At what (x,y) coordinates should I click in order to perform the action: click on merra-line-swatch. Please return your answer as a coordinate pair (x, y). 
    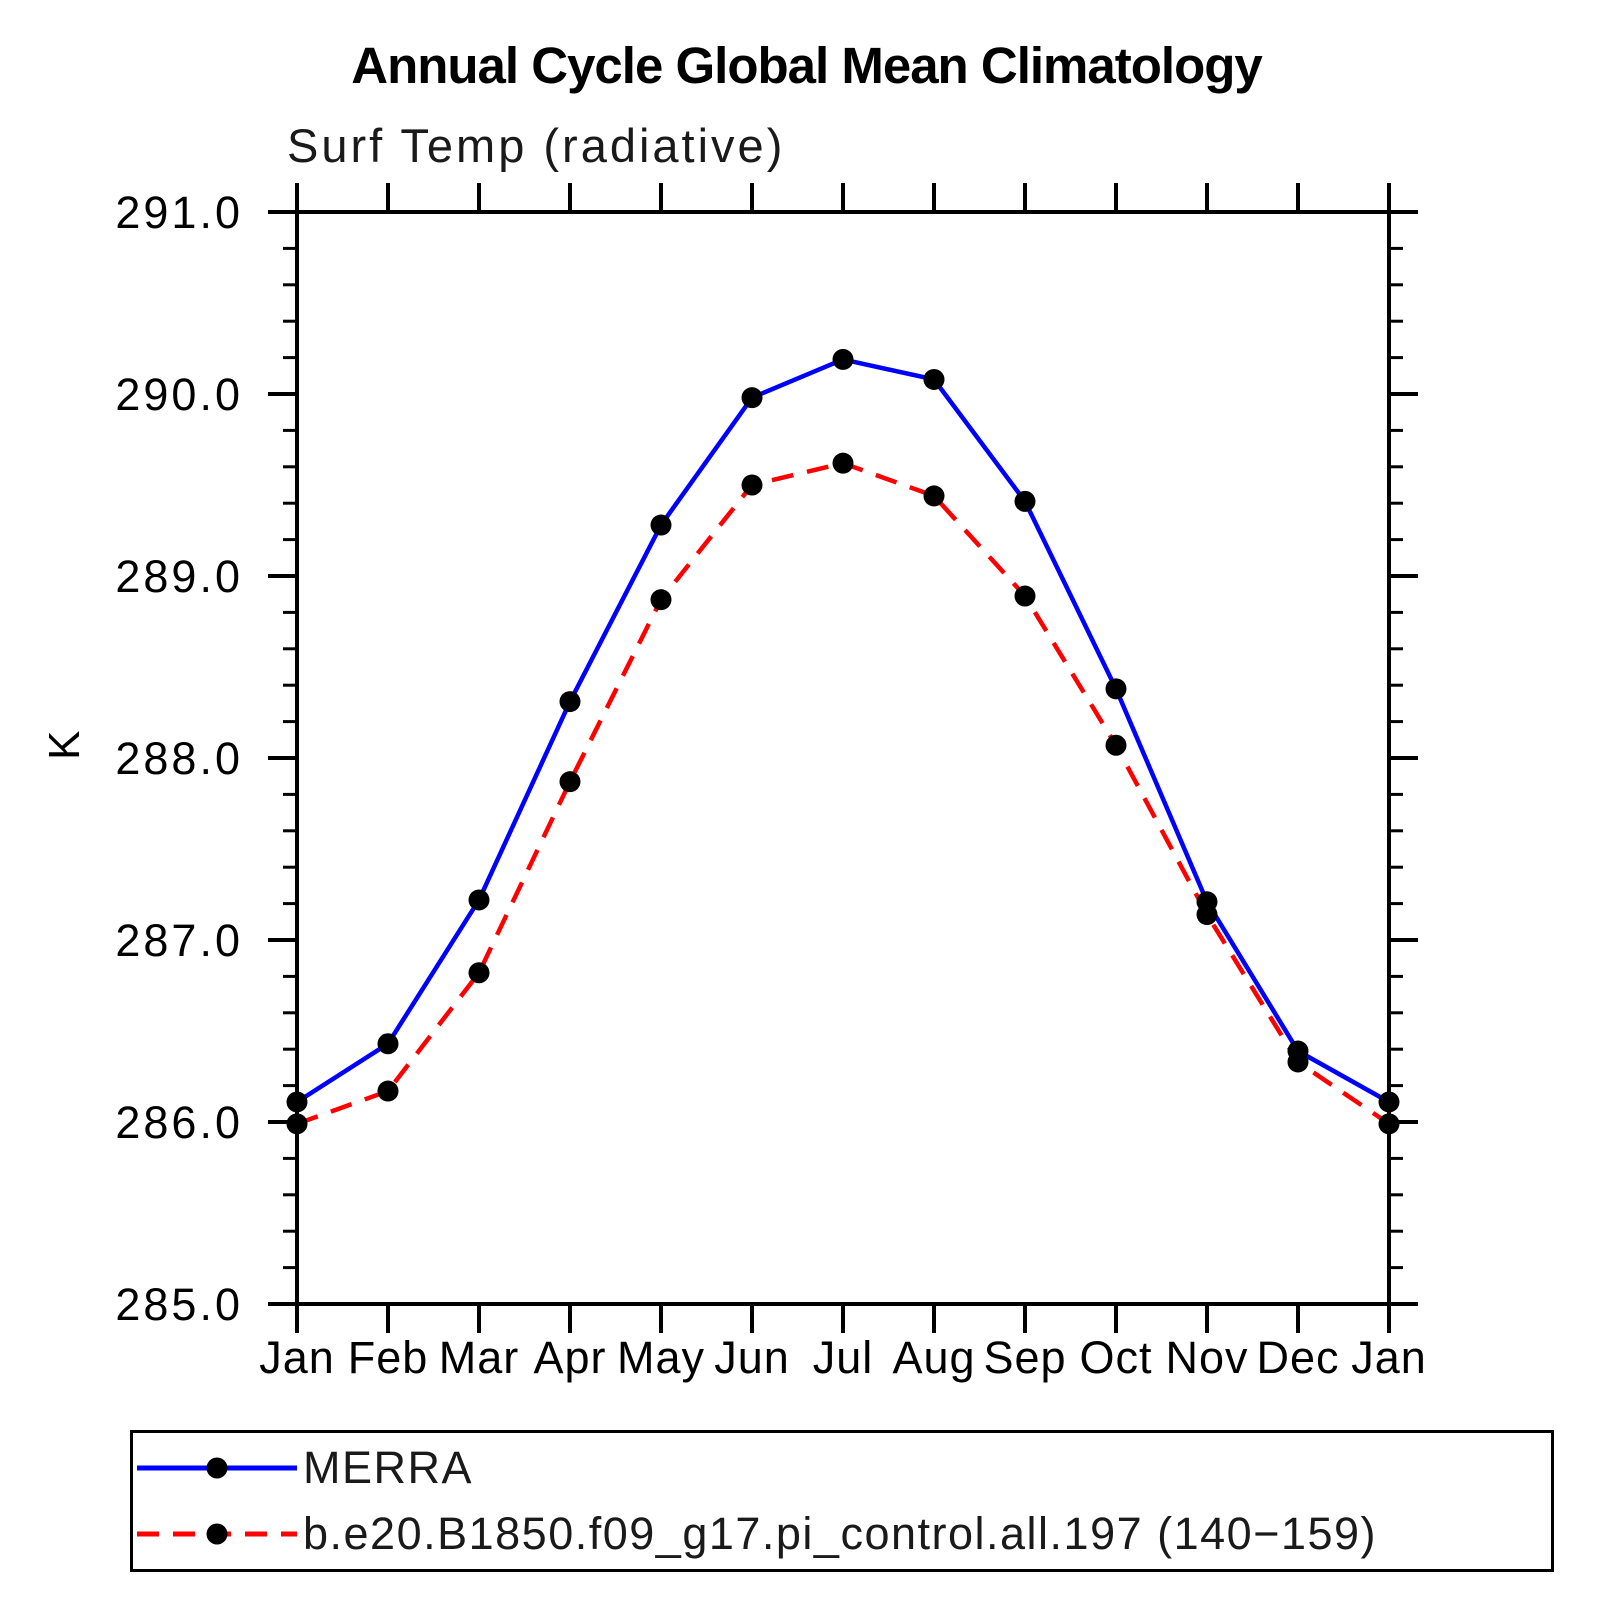
    Looking at the image, I should click on (217, 1468).